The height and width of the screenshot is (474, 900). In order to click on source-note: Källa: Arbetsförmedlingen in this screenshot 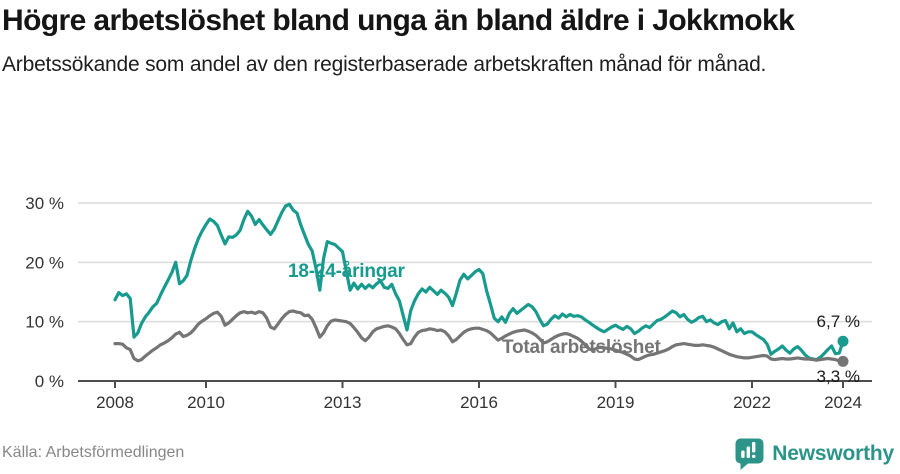, I will do `click(93, 452)`.